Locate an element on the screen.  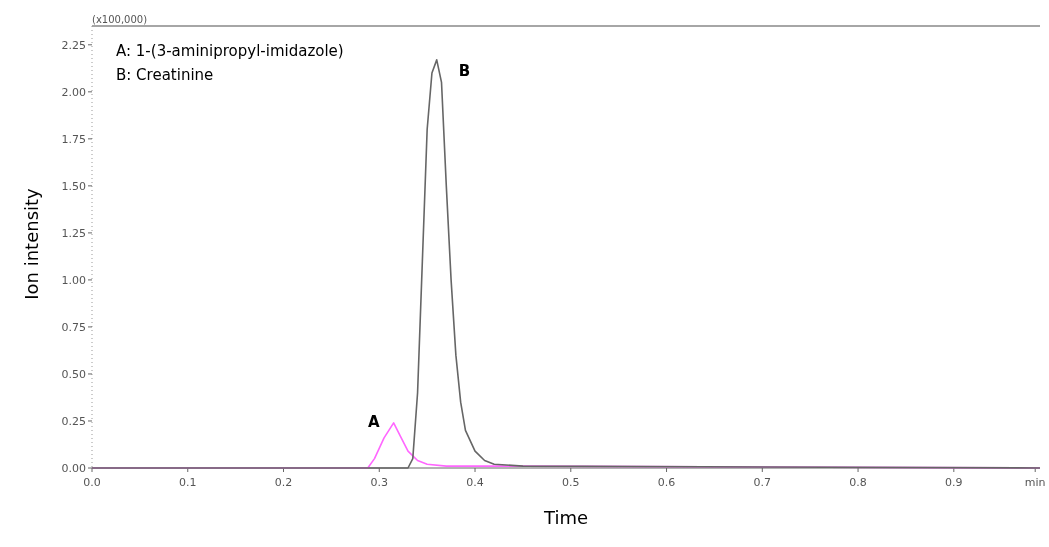
x-tick-label: 0.5 is located at coordinates (571, 482).